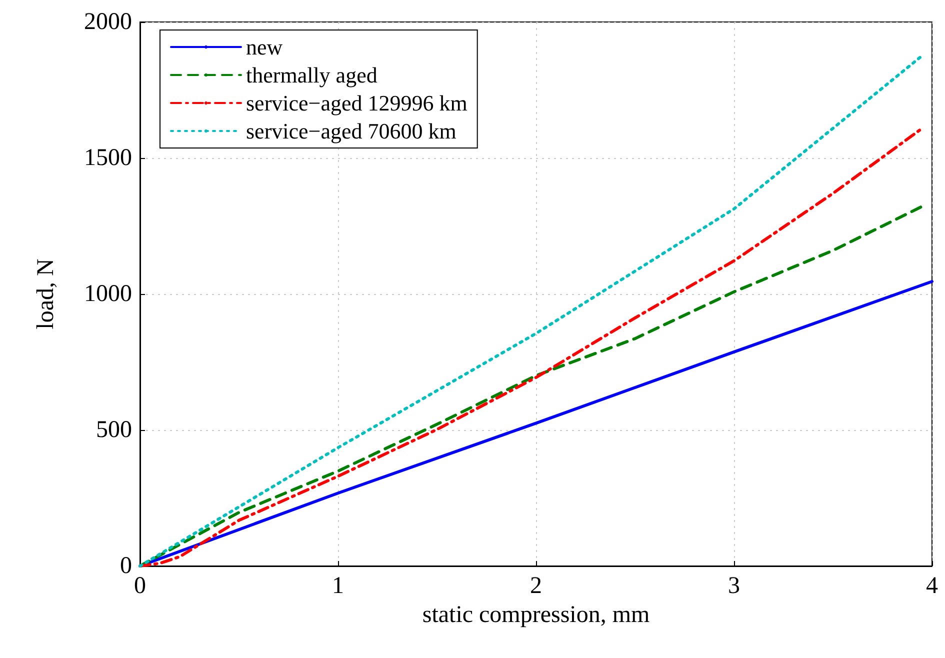  Describe the element at coordinates (312, 75) in the screenshot. I see `legend-label: thermally aged` at that location.